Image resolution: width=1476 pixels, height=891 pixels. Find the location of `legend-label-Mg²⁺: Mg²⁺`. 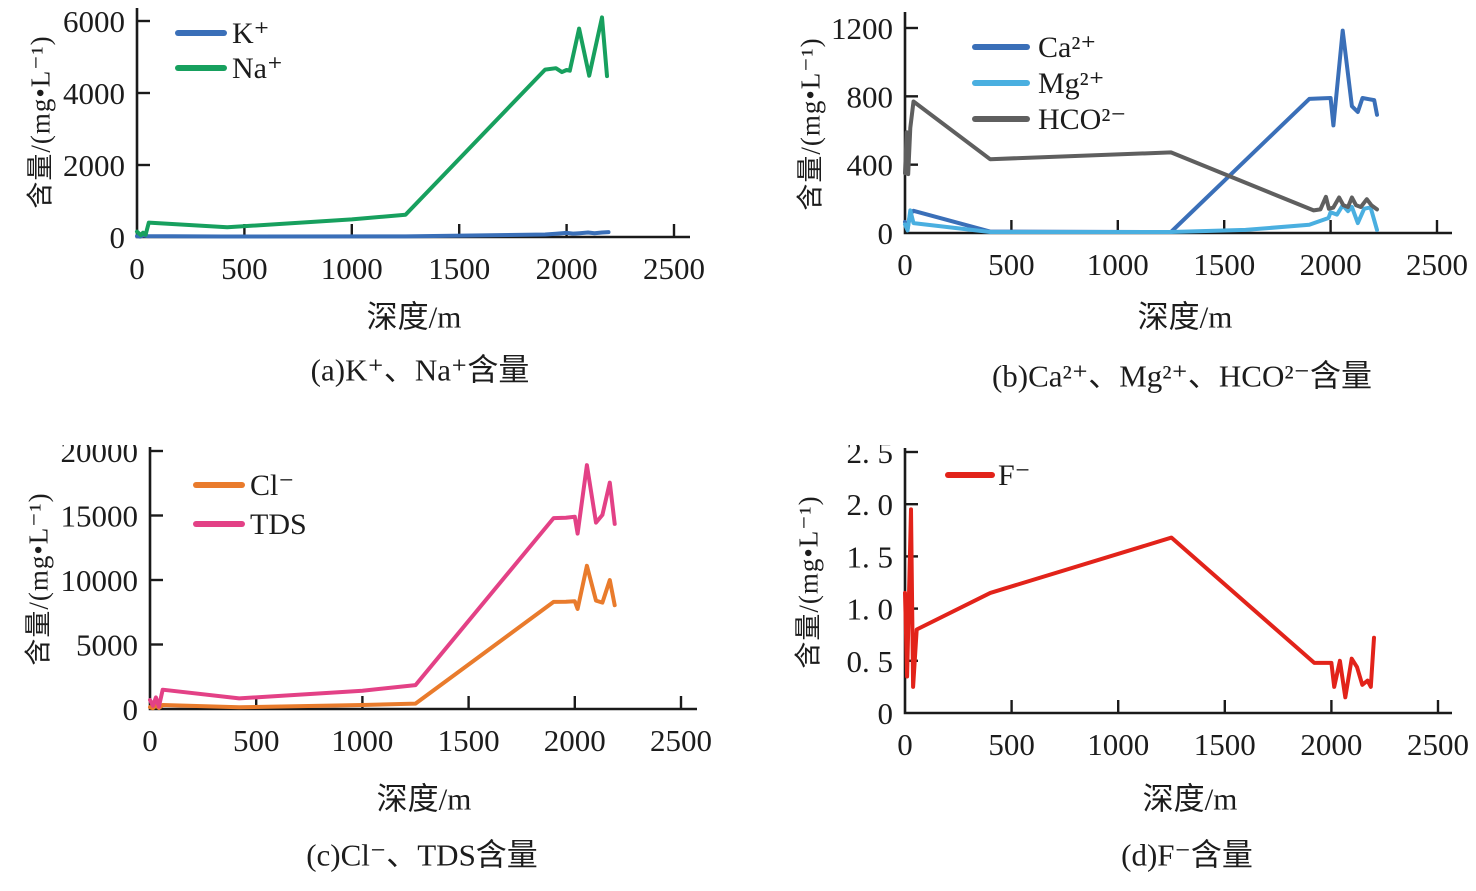

legend-label-Mg²⁺: Mg²⁺ is located at coordinates (1071, 83).